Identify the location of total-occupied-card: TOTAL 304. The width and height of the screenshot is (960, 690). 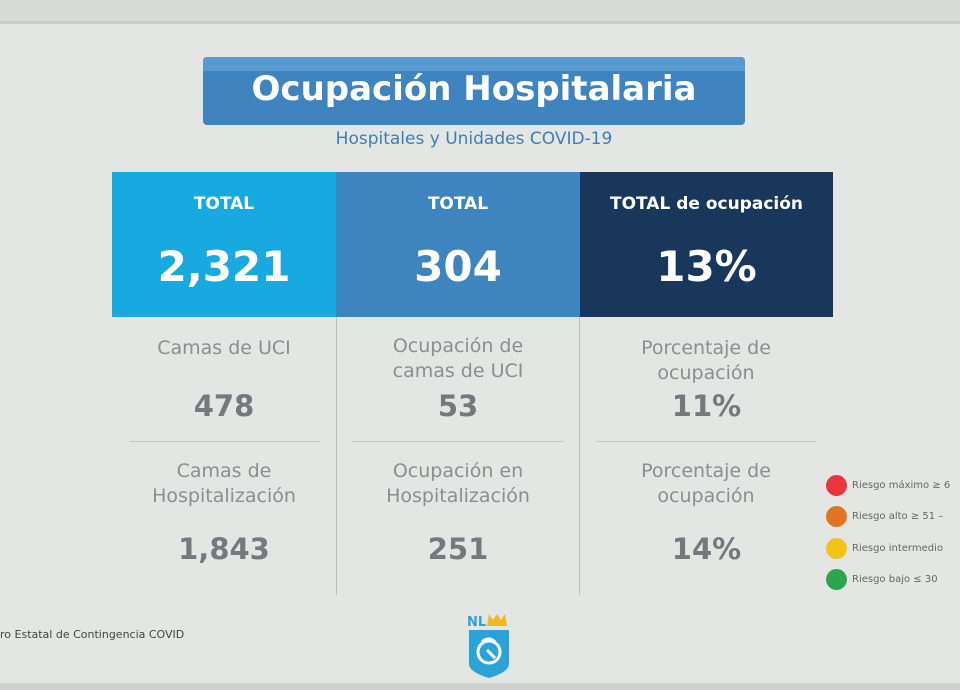
(458, 244).